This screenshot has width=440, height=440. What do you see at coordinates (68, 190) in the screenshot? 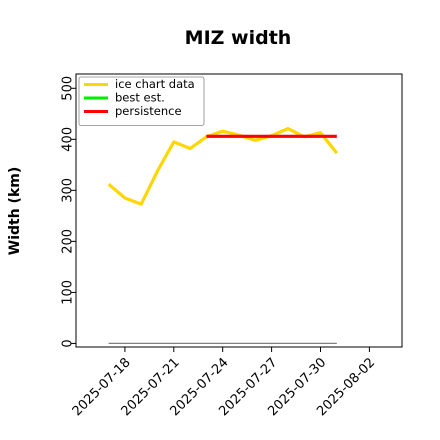
I see `y-tick-label: 300` at bounding box center [68, 190].